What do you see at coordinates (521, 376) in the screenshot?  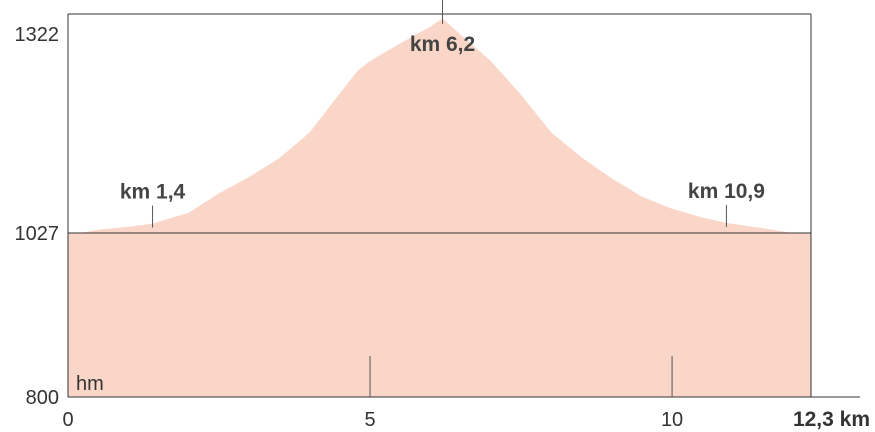 I see `tick-marks` at bounding box center [521, 376].